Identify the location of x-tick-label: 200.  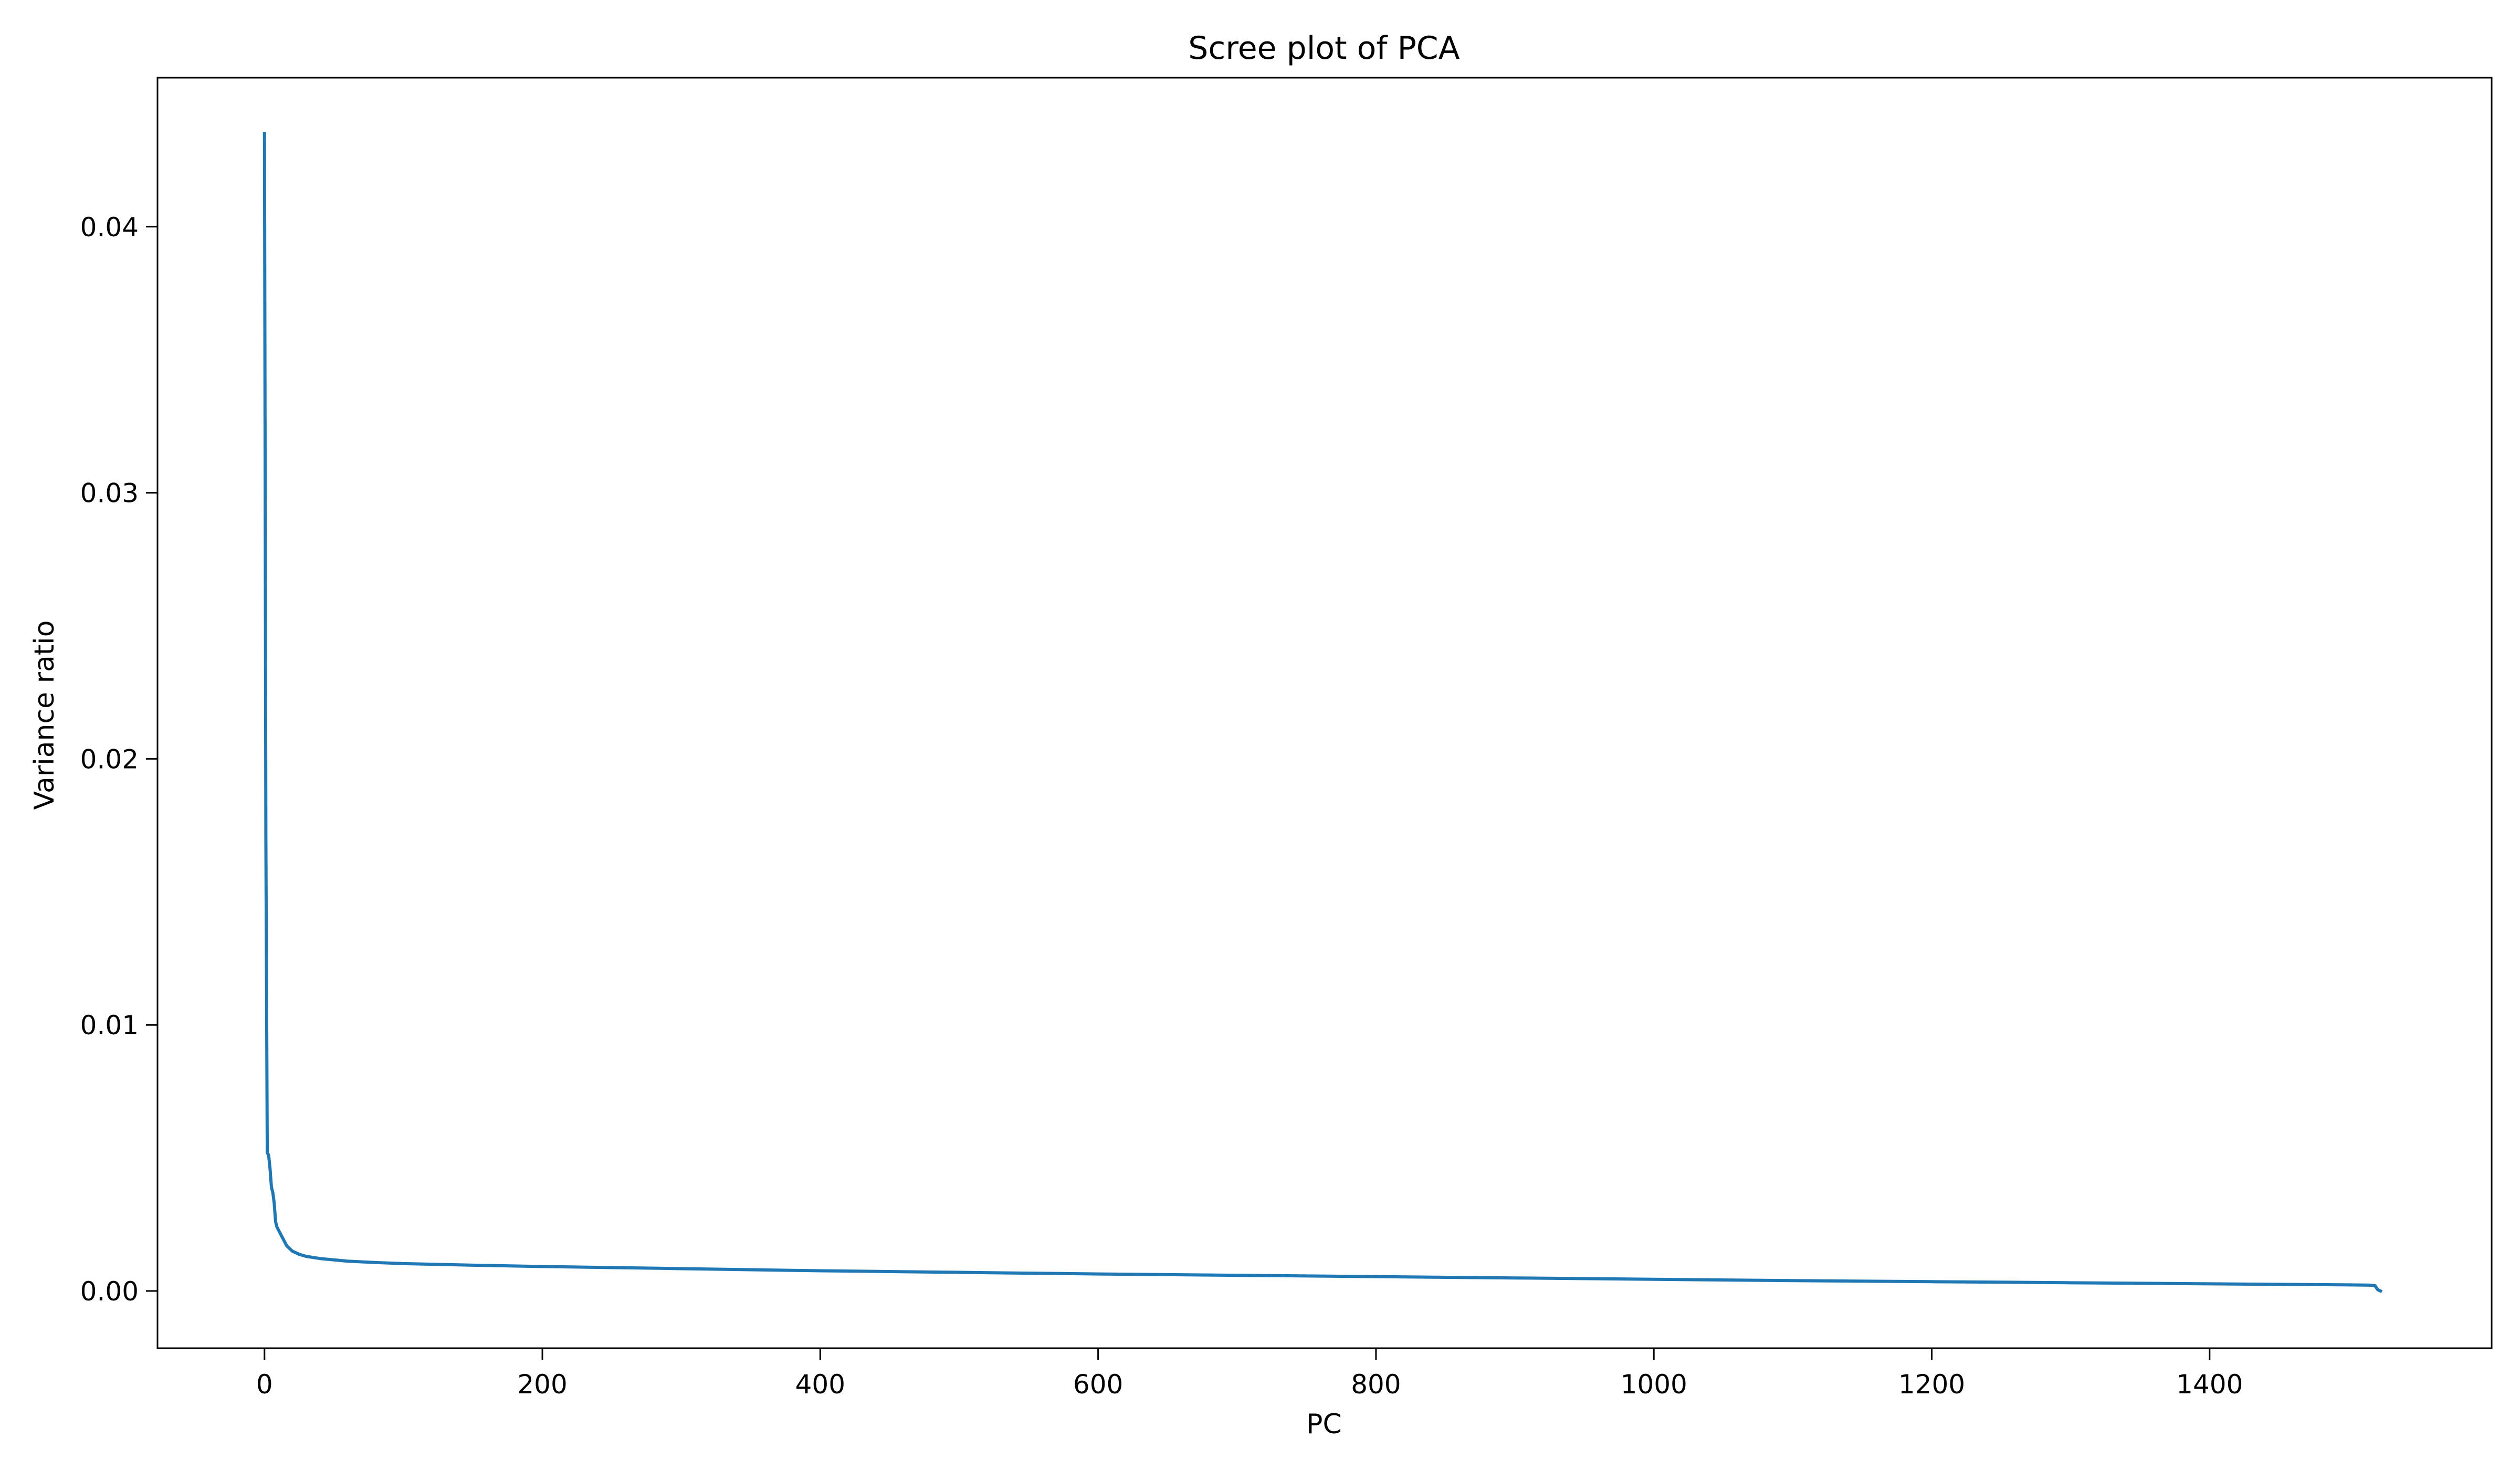
(542, 1384).